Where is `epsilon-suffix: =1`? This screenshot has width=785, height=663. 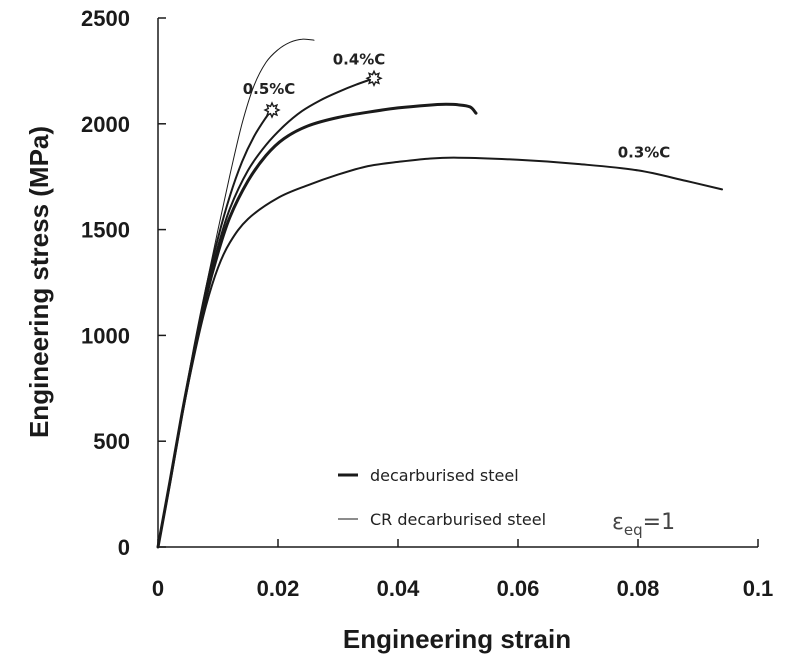 epsilon-suffix: =1 is located at coordinates (659, 522).